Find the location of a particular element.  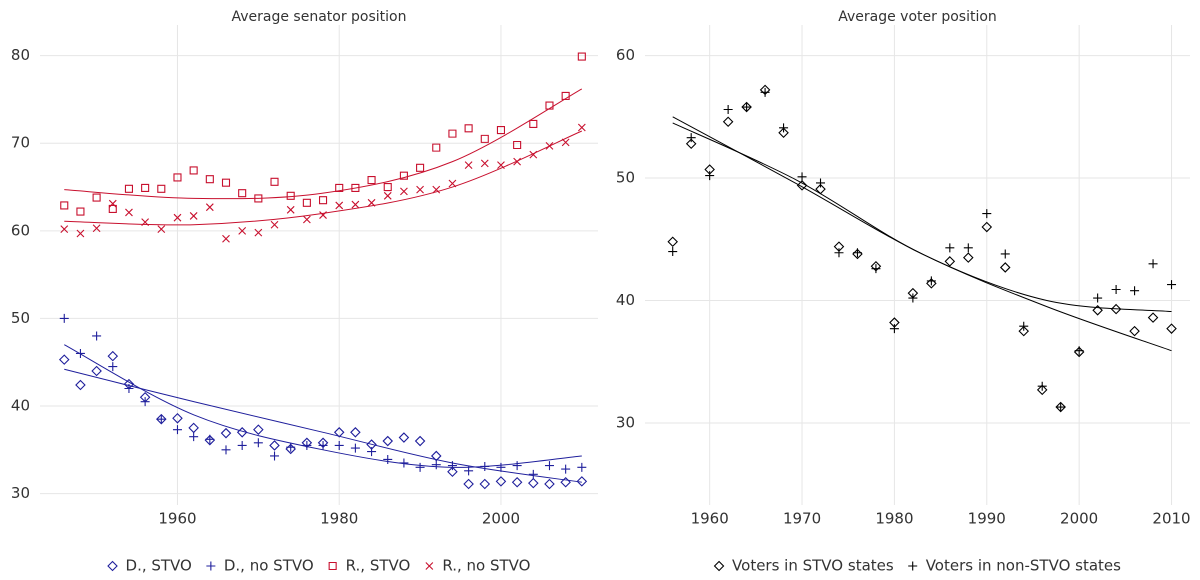

y-tick-label: 30 is located at coordinates (625, 422).